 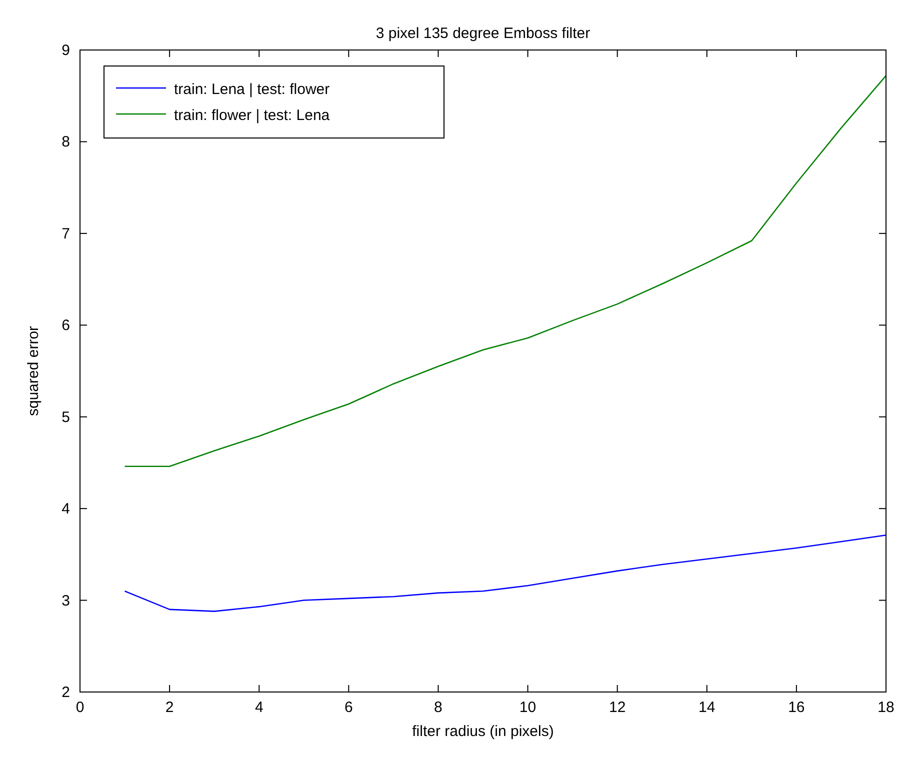 I want to click on y-tick-label: 8, so click(x=66, y=142).